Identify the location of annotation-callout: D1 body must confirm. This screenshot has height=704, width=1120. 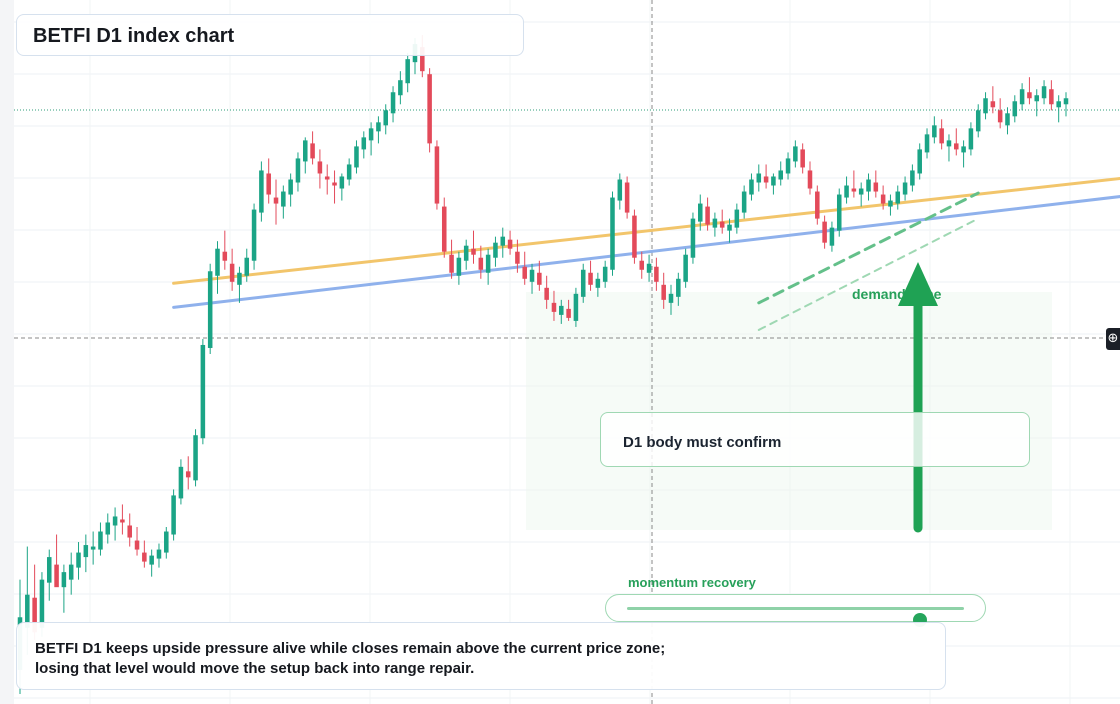
(815, 439).